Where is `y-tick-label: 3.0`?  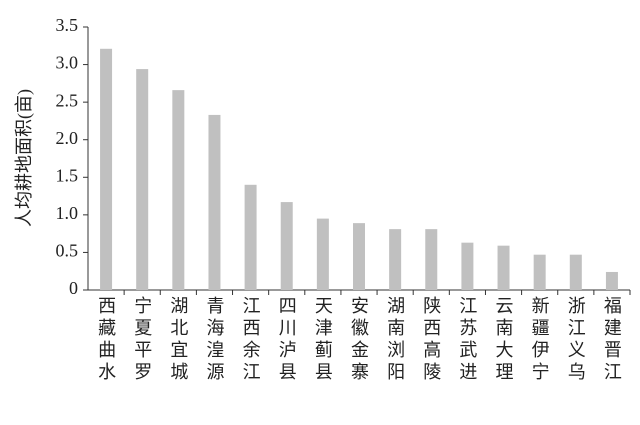 y-tick-label: 3.0 is located at coordinates (67, 63).